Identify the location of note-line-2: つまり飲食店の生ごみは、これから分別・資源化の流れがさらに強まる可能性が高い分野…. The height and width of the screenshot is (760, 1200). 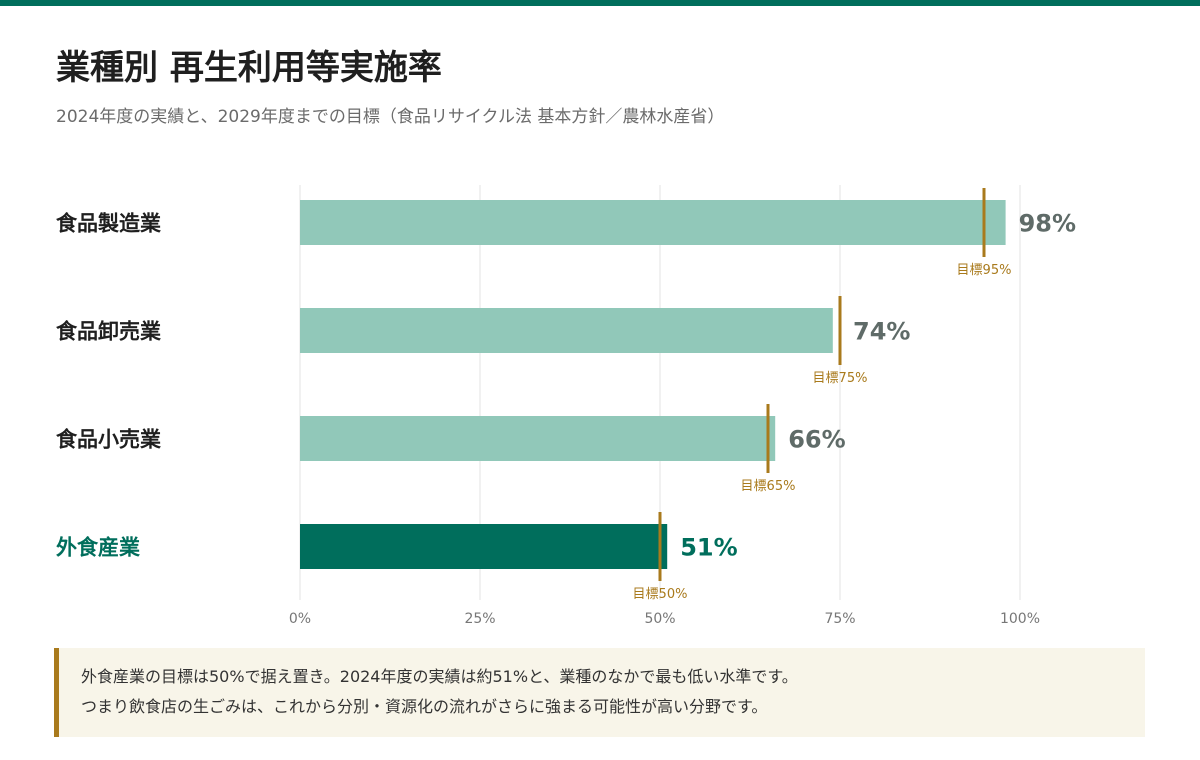
(424, 706).